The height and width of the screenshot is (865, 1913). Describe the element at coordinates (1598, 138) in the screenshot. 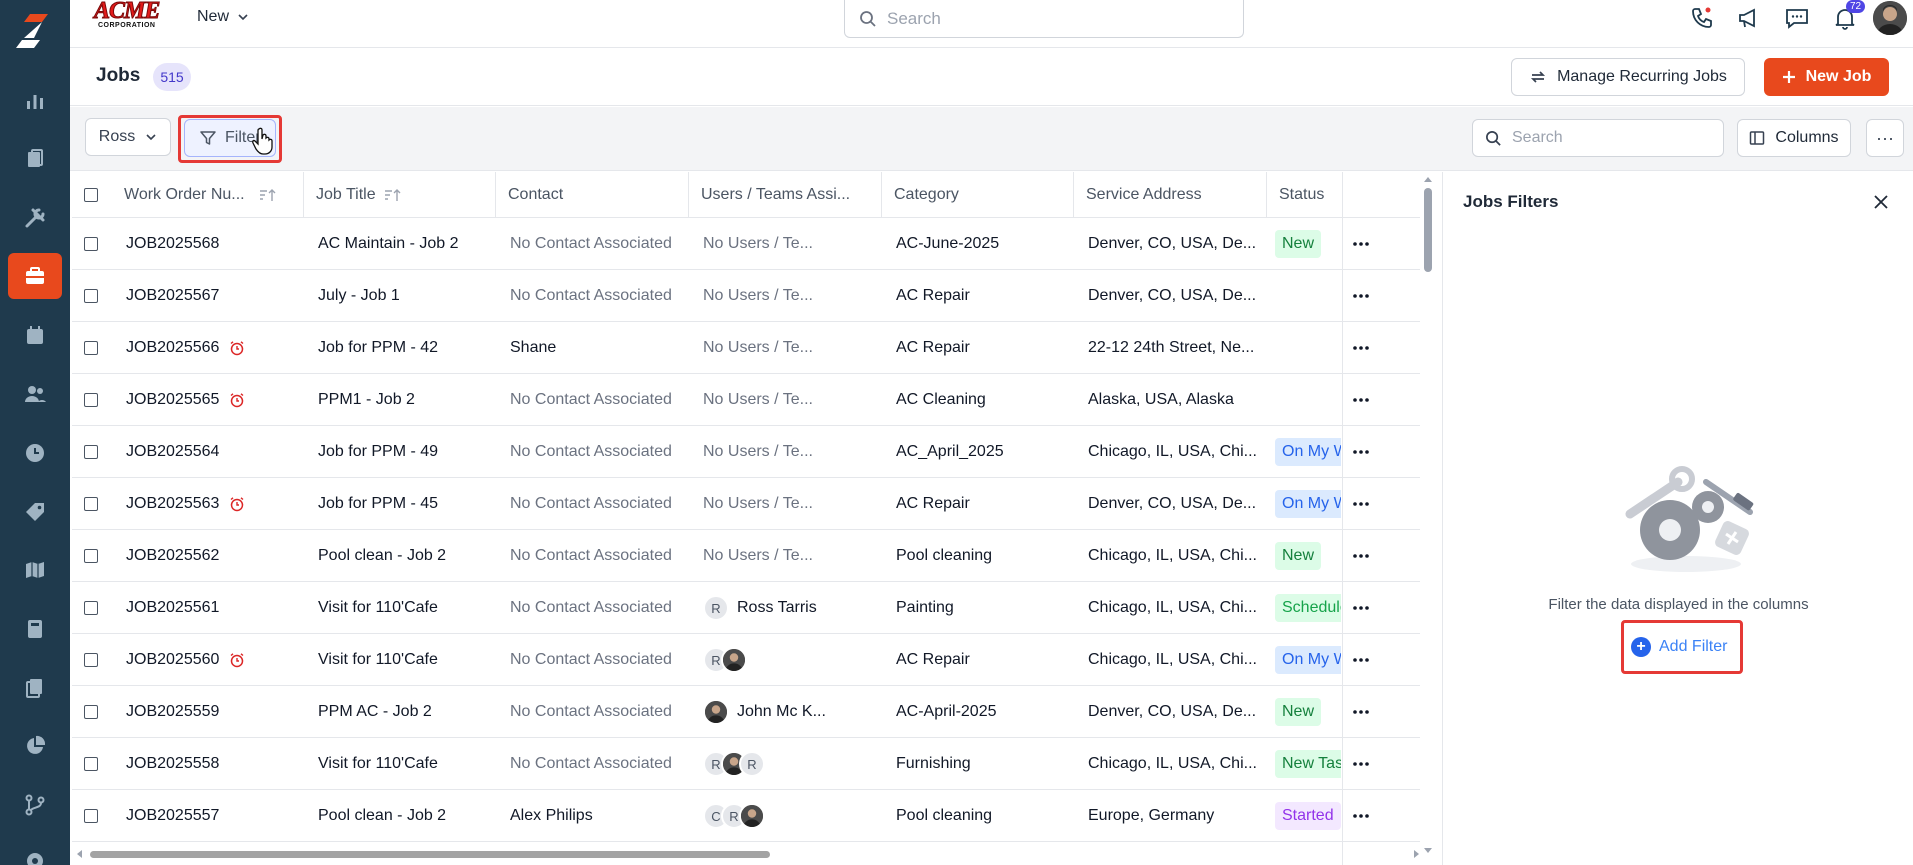

I see `table-search-input: Search` at that location.